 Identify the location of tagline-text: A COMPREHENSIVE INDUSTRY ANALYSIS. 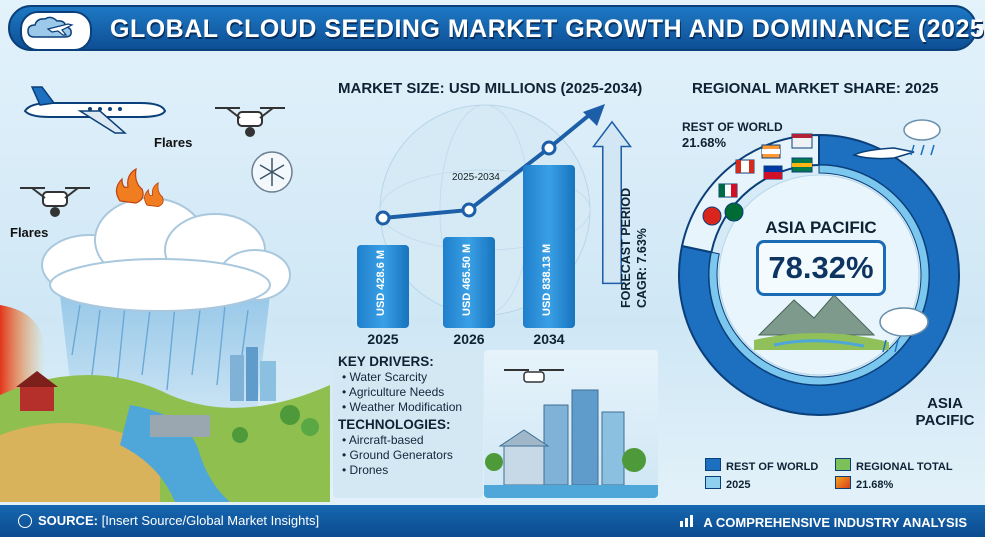
(835, 522).